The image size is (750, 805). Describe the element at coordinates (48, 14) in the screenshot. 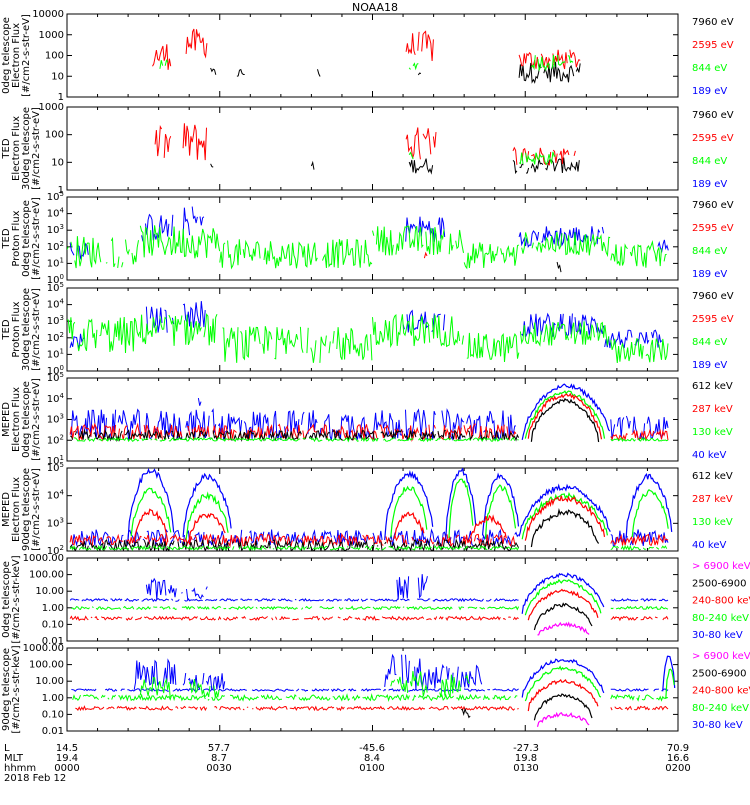

I see `y-tick-label: 10000` at that location.